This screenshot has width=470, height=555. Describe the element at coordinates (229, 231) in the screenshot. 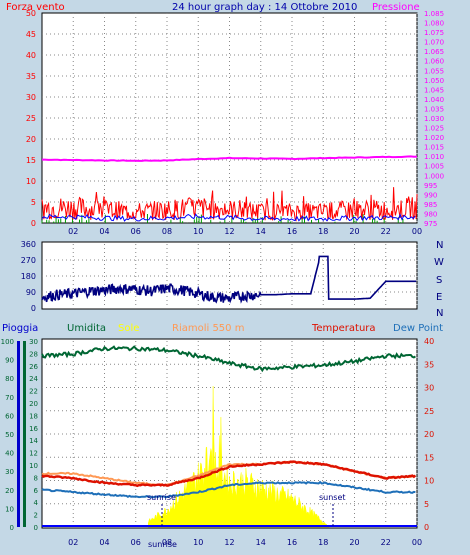

I see `top-x-tick-label: 12` at that location.